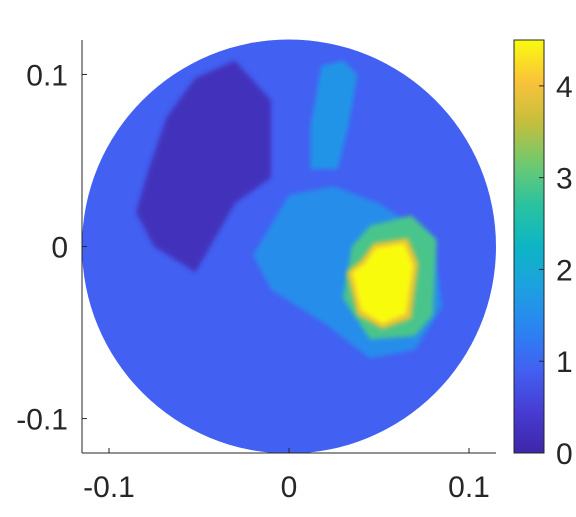  Describe the element at coordinates (47, 75) in the screenshot. I see `y-tick-label: 0.1` at that location.